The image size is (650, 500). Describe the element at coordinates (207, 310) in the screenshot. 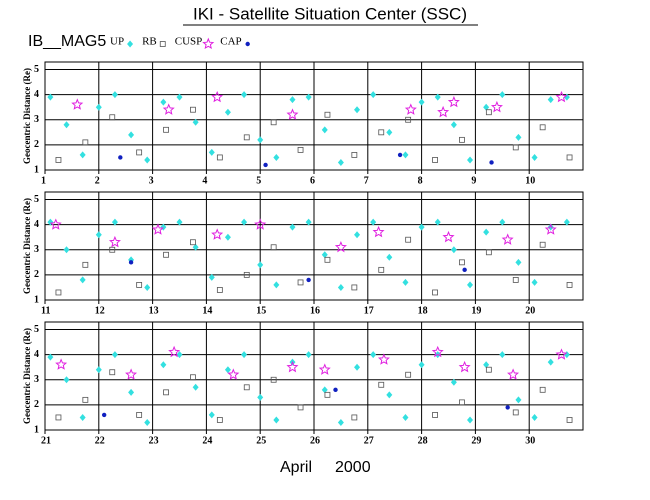

I see `x-tick-label: 14` at that location.